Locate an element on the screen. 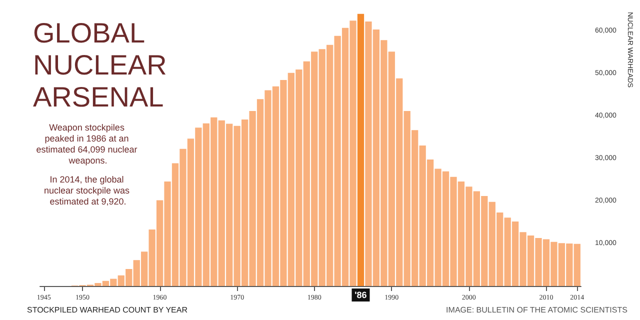  text: GLOBAL NUCLEAR ARSENAL is located at coordinates (100, 65).